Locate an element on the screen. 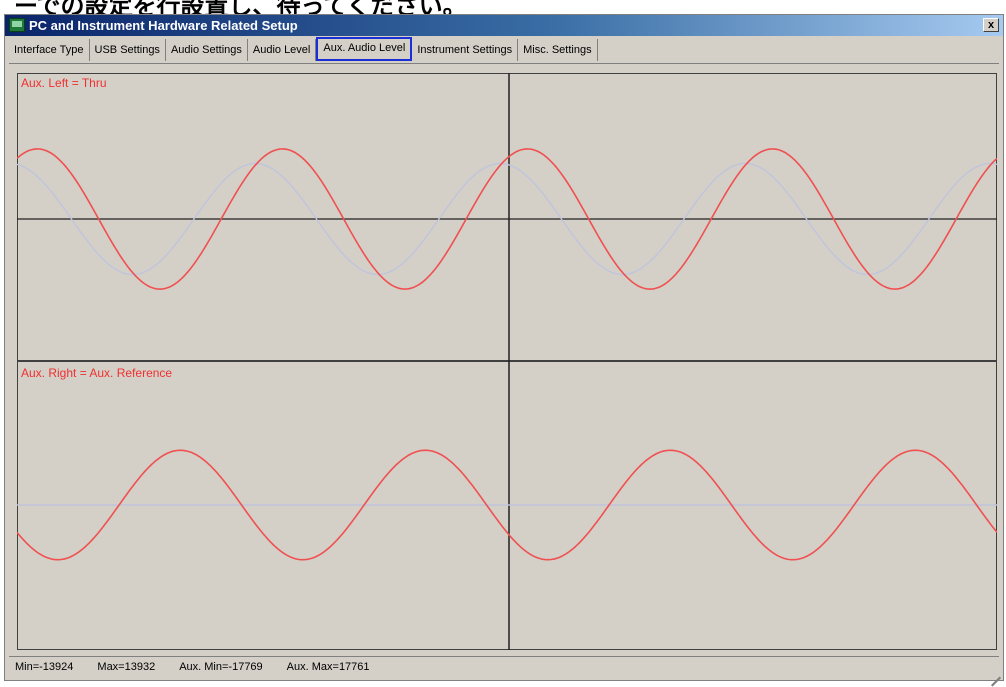 Image resolution: width=1006 pixels, height=687 pixels. tab-divider is located at coordinates (504, 63).